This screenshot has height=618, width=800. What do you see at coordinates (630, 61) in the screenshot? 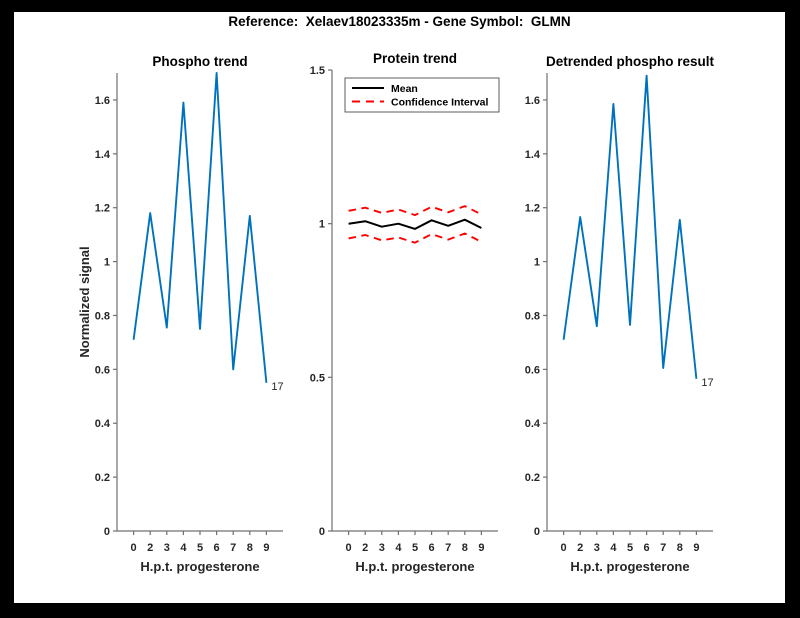
I see `subplot-title: Detrended phospho result` at bounding box center [630, 61].